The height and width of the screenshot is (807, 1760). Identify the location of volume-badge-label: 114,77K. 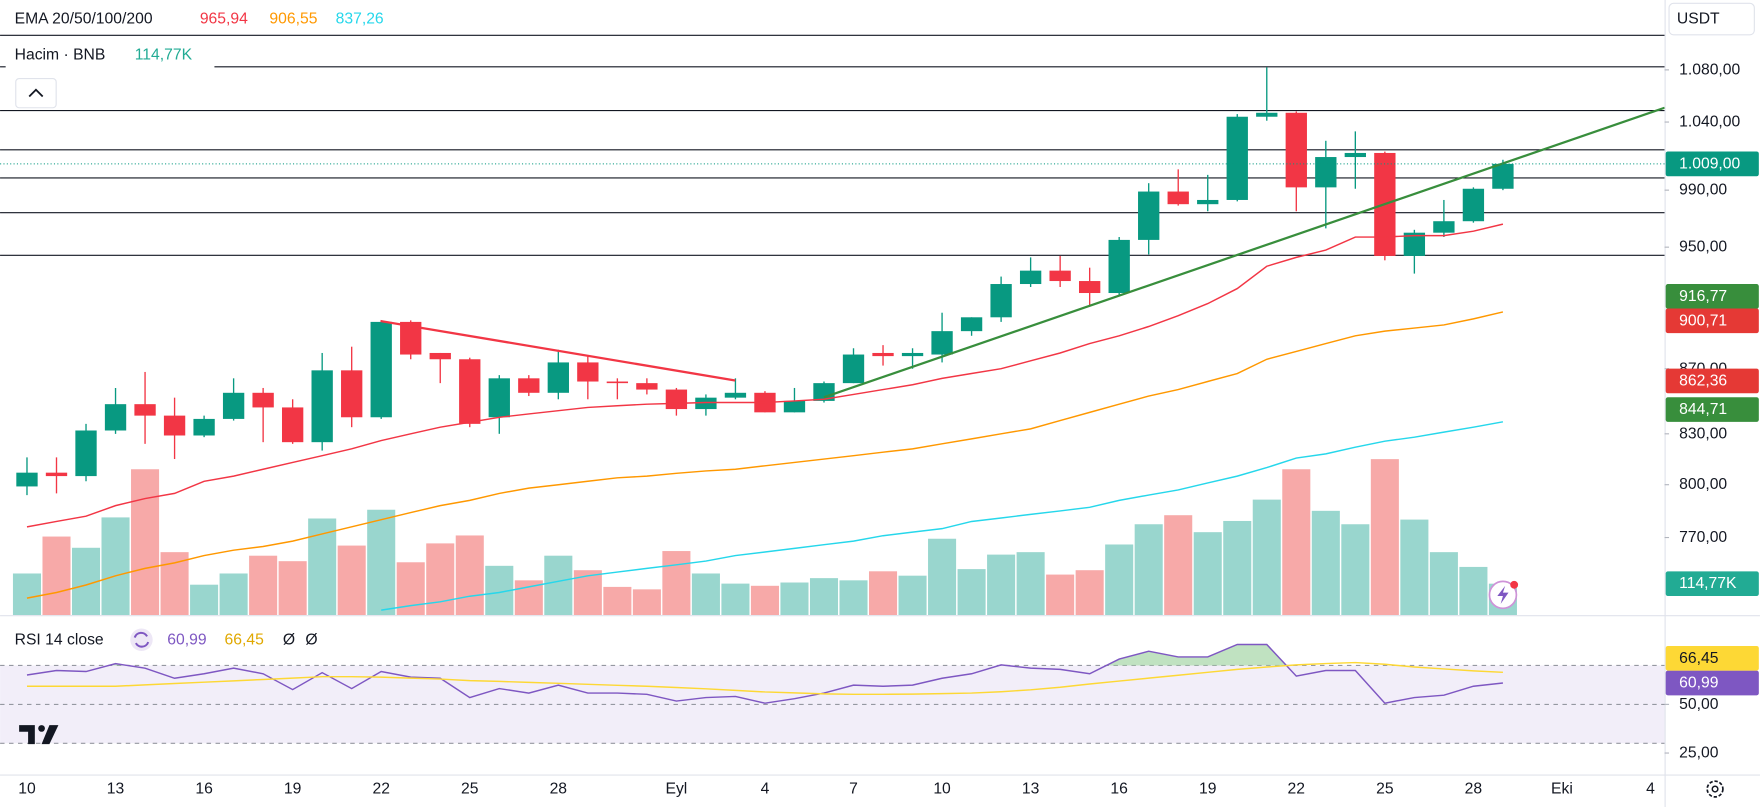
(1708, 583).